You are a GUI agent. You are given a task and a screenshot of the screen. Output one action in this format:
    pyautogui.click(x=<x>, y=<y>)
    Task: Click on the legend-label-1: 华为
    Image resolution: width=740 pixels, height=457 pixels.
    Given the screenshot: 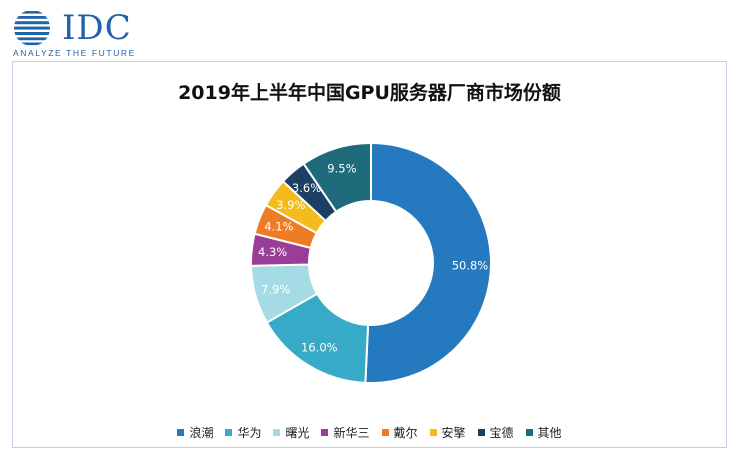 What is the action you would take?
    pyautogui.click(x=249, y=433)
    